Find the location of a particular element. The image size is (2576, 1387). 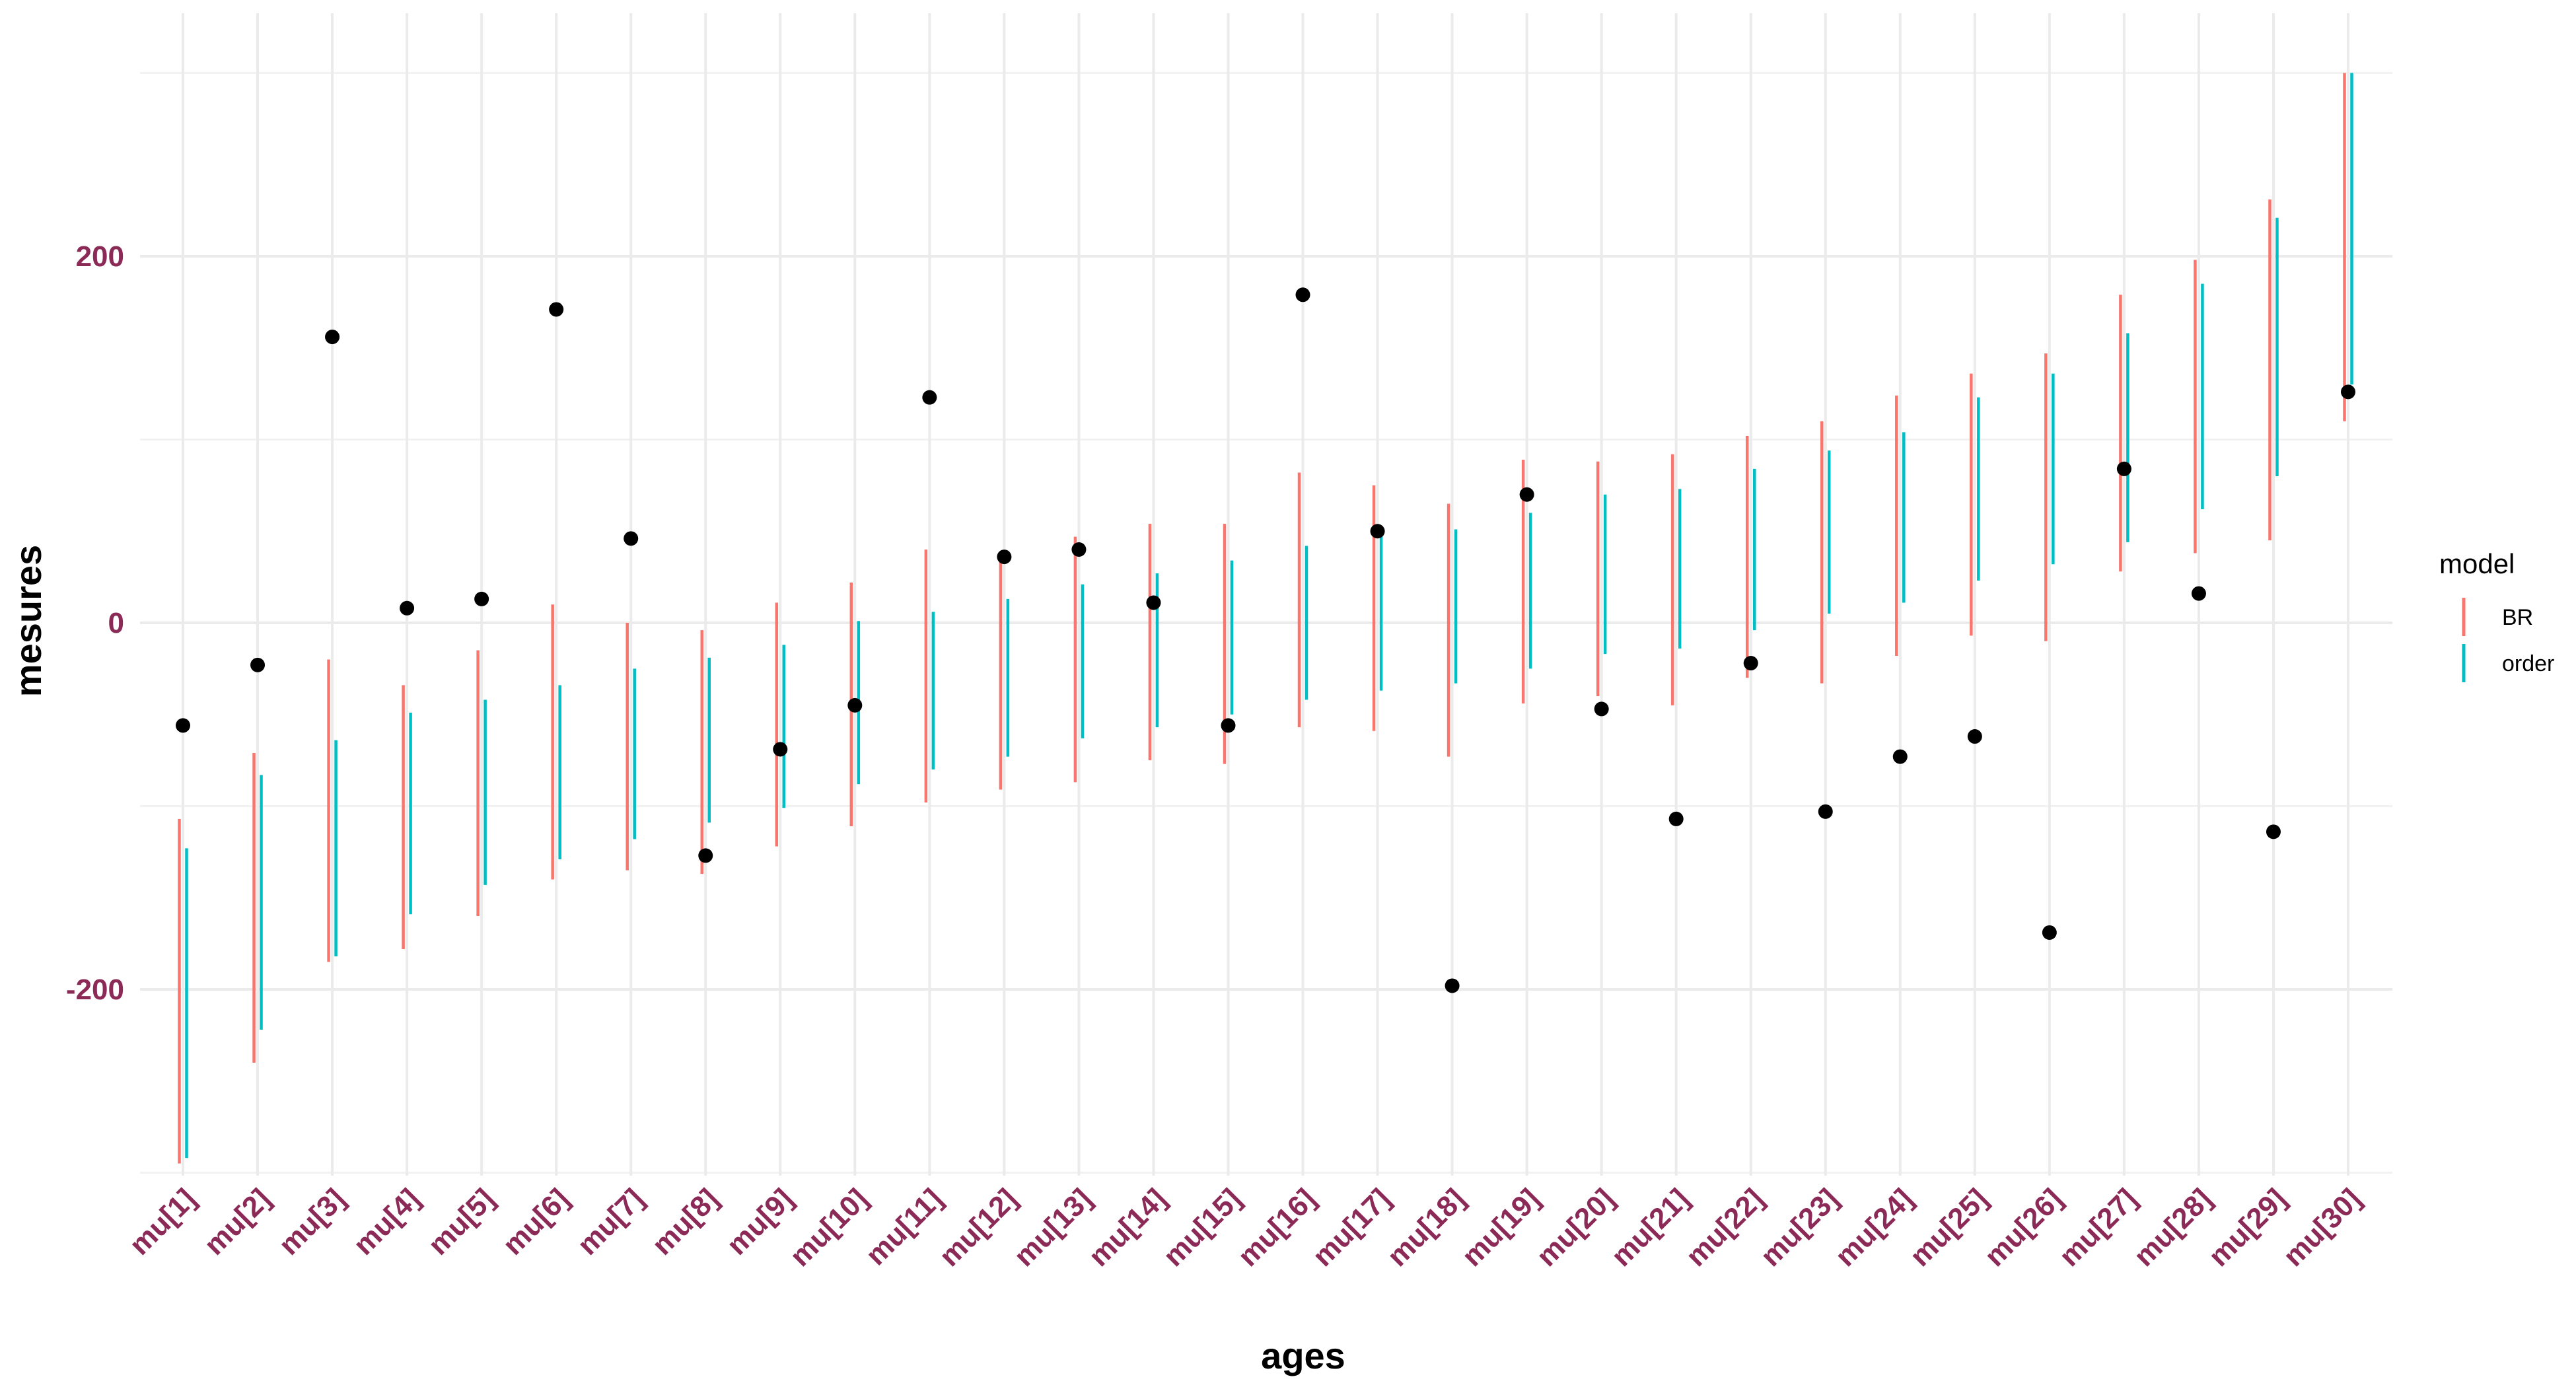

x-tick-label: mu[16] is located at coordinates (1277, 1227).